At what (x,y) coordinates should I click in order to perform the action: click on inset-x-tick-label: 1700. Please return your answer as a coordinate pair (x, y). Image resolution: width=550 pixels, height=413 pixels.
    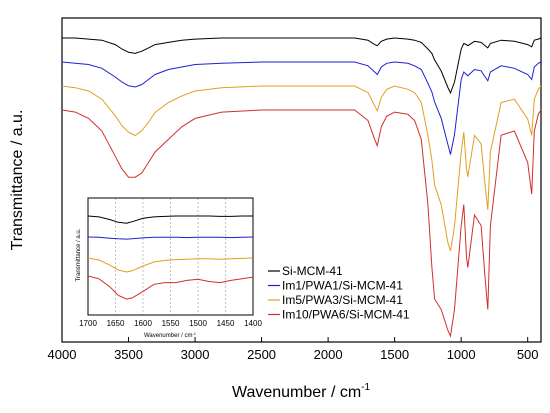
    Looking at the image, I should click on (88, 323).